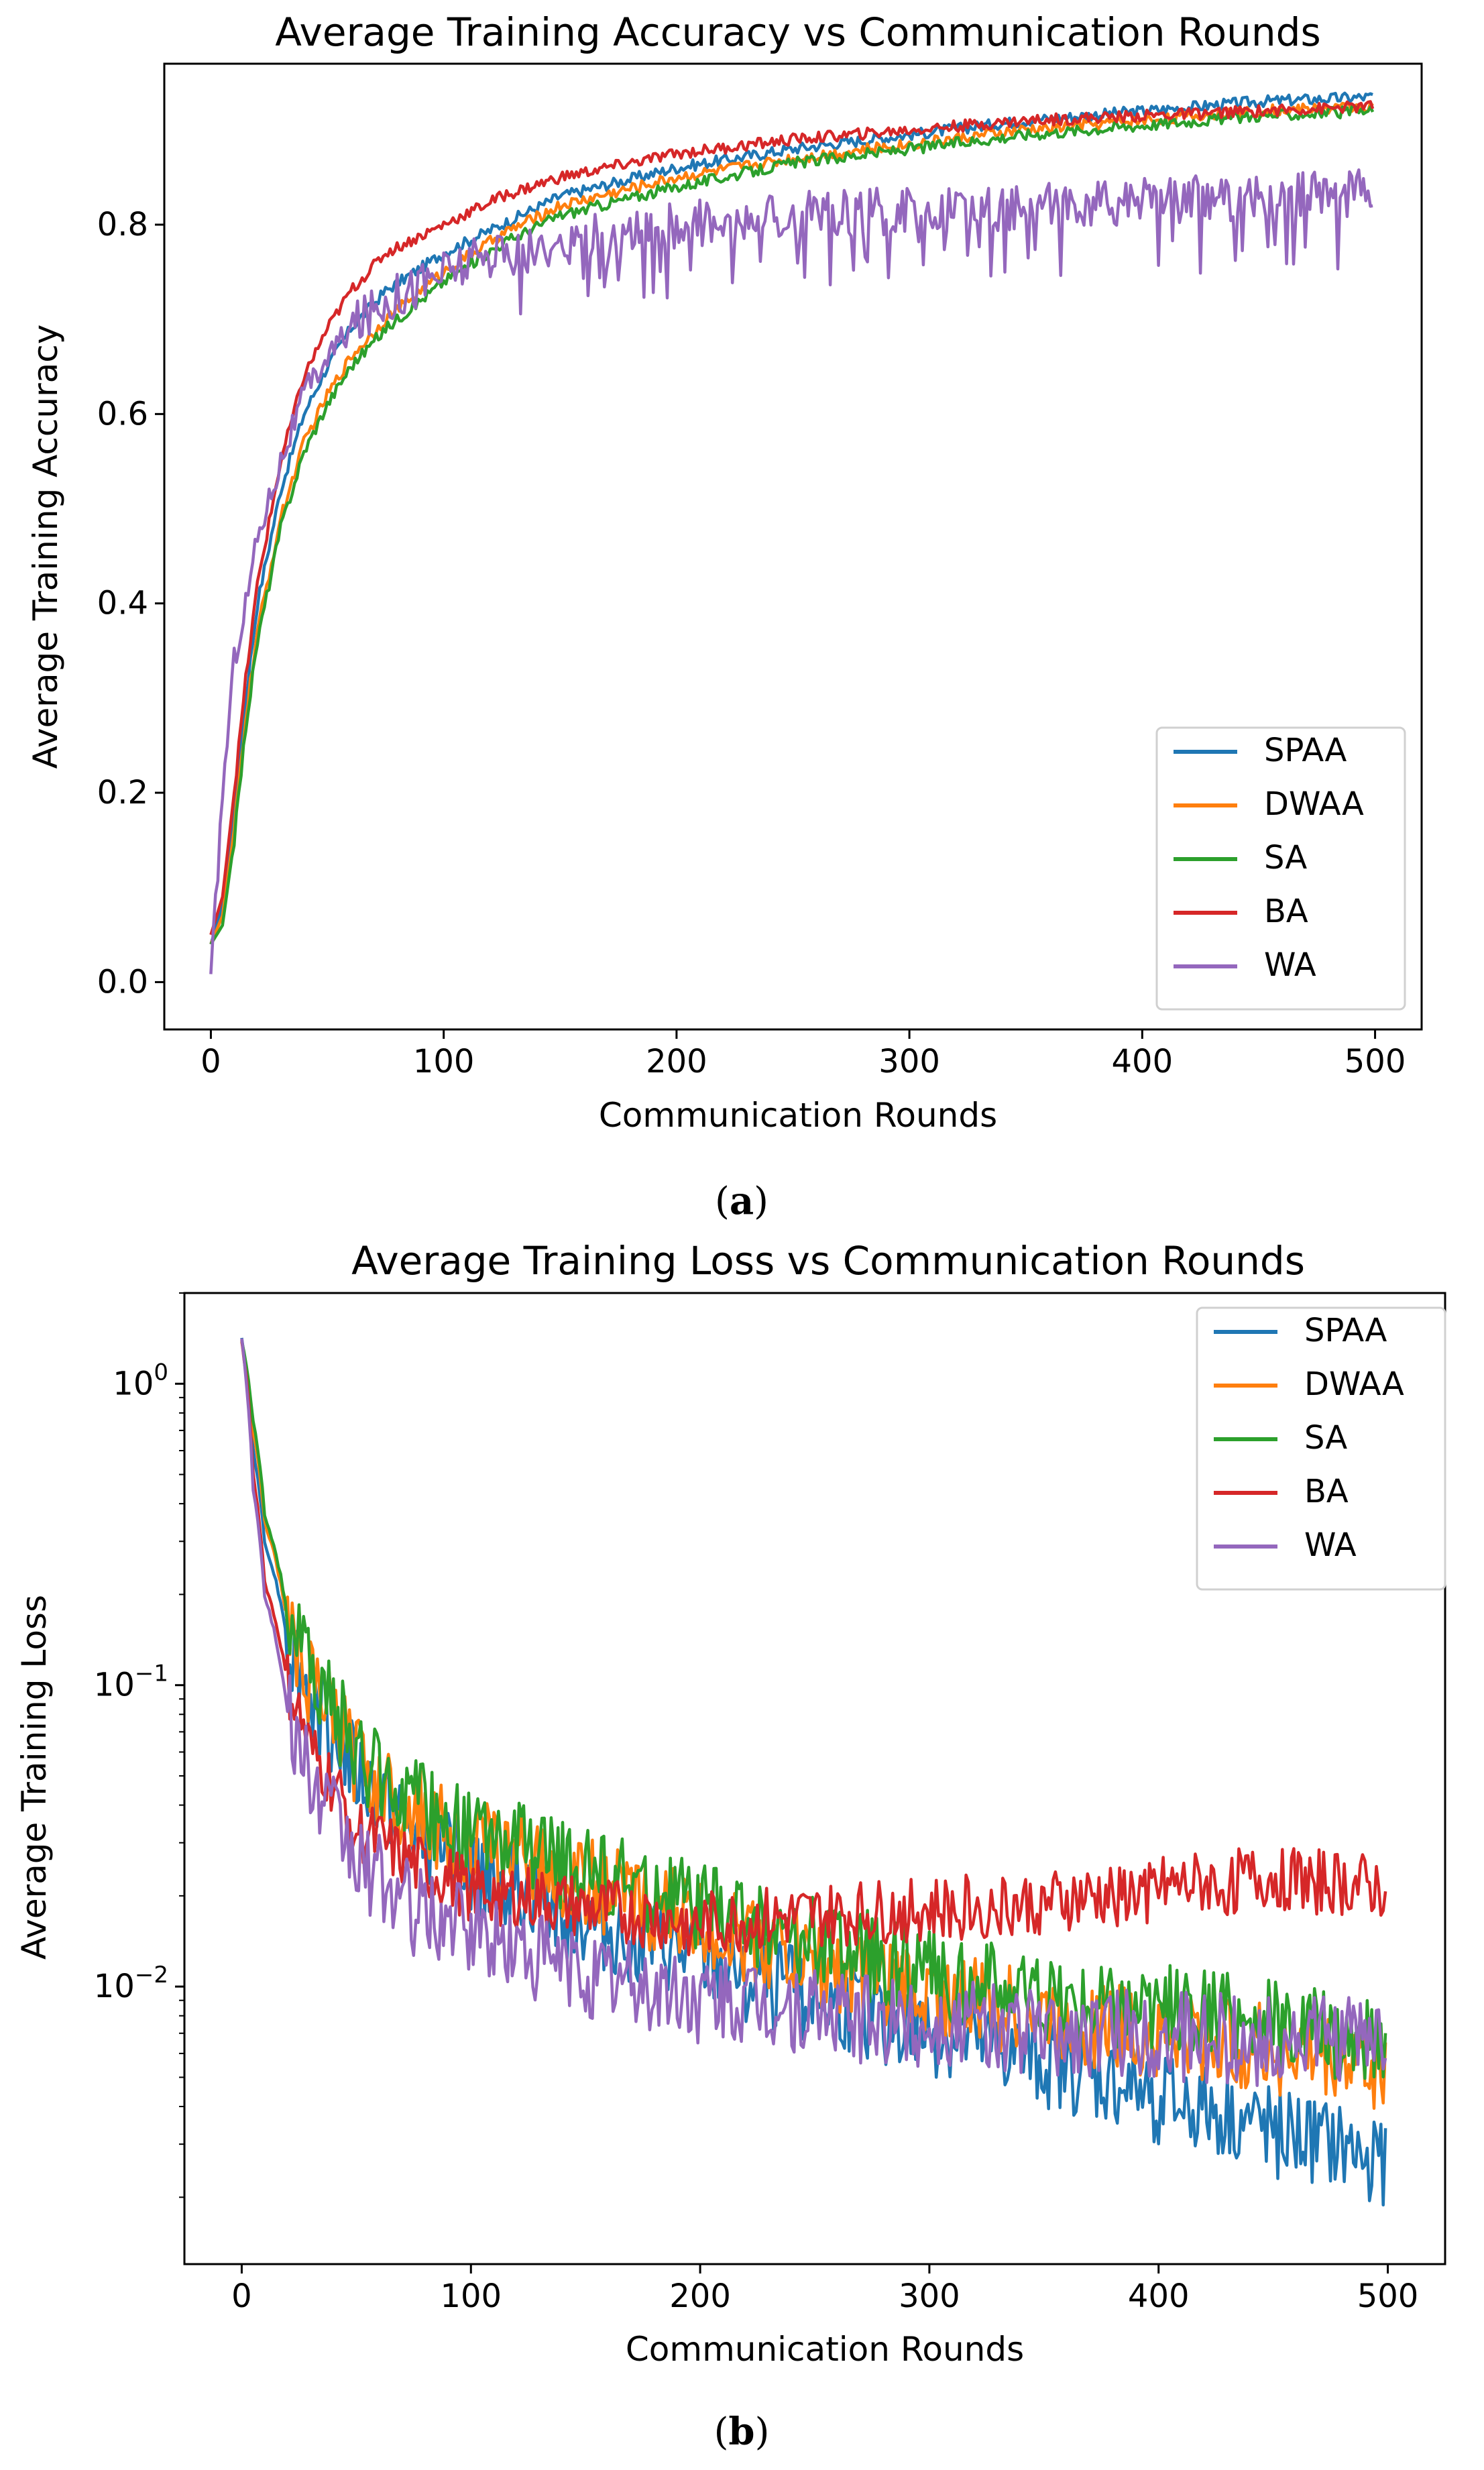 This screenshot has height=2470, width=1484. What do you see at coordinates (45, 547) in the screenshot?
I see `chart-a-y-axis-label: Average Training Accuracy` at bounding box center [45, 547].